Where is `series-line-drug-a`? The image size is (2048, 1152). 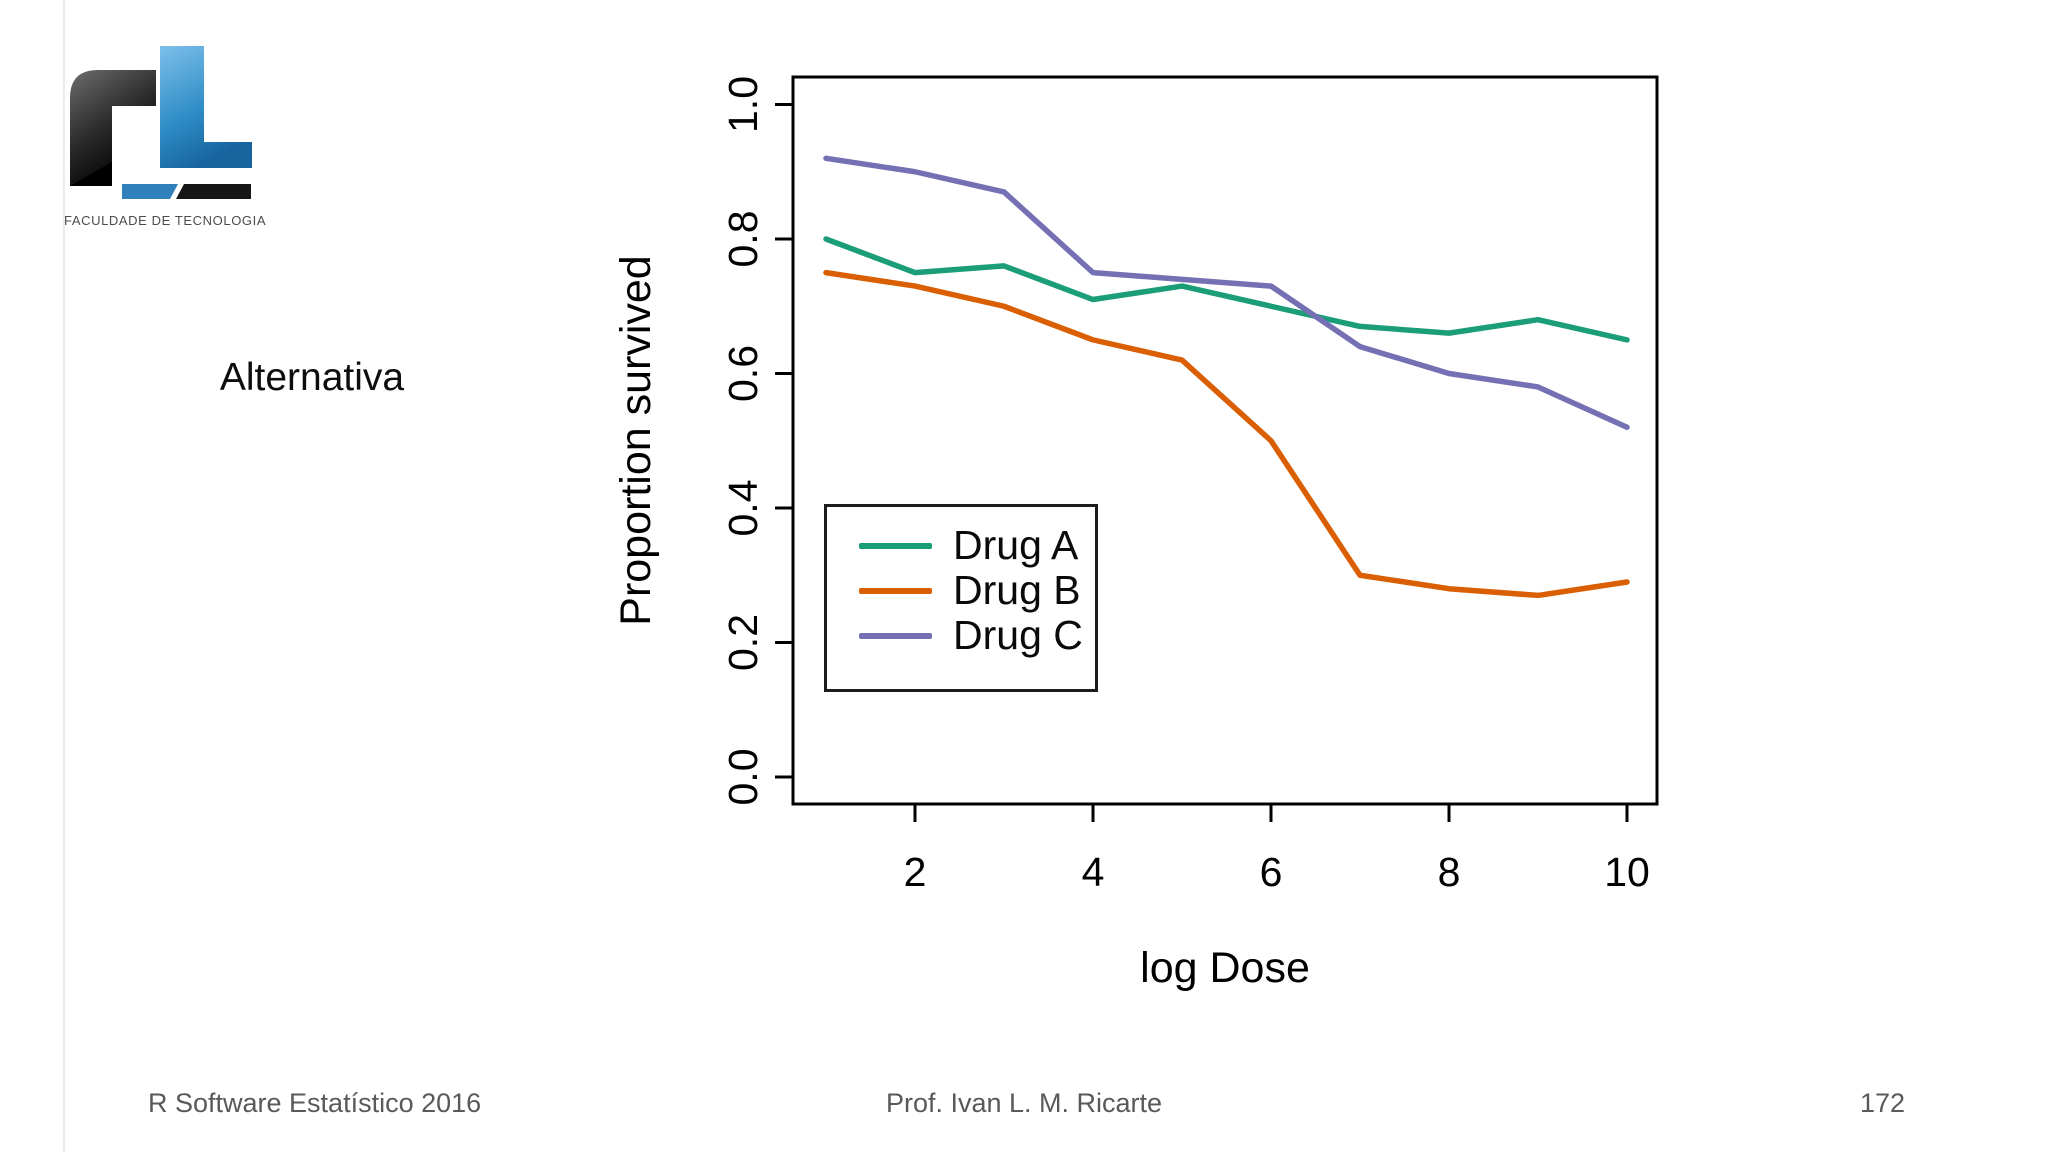
series-line-drug-a is located at coordinates (1226, 289).